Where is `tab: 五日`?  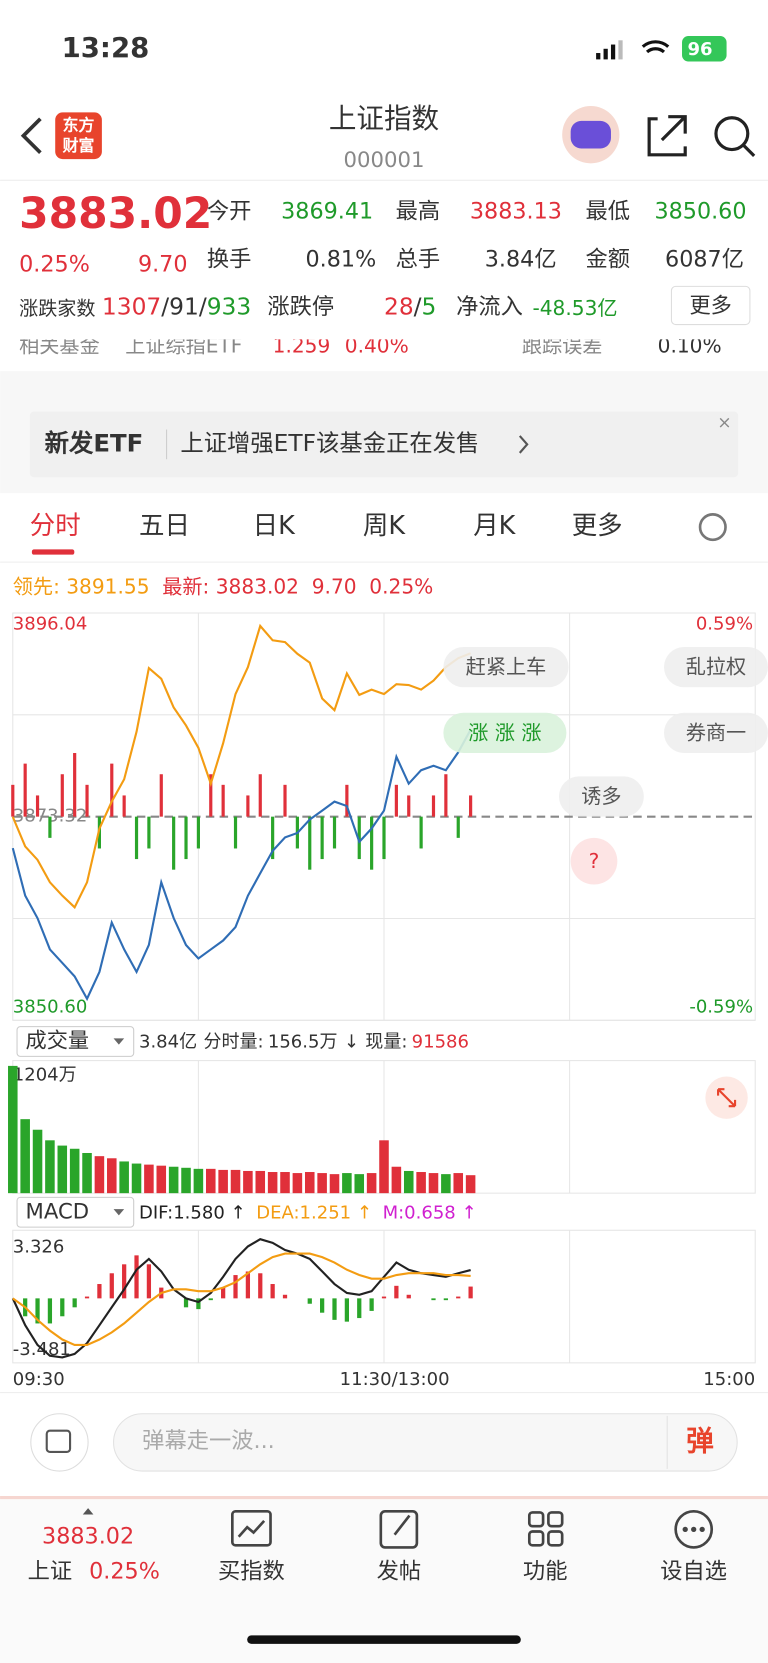 tab: 五日 is located at coordinates (164, 526).